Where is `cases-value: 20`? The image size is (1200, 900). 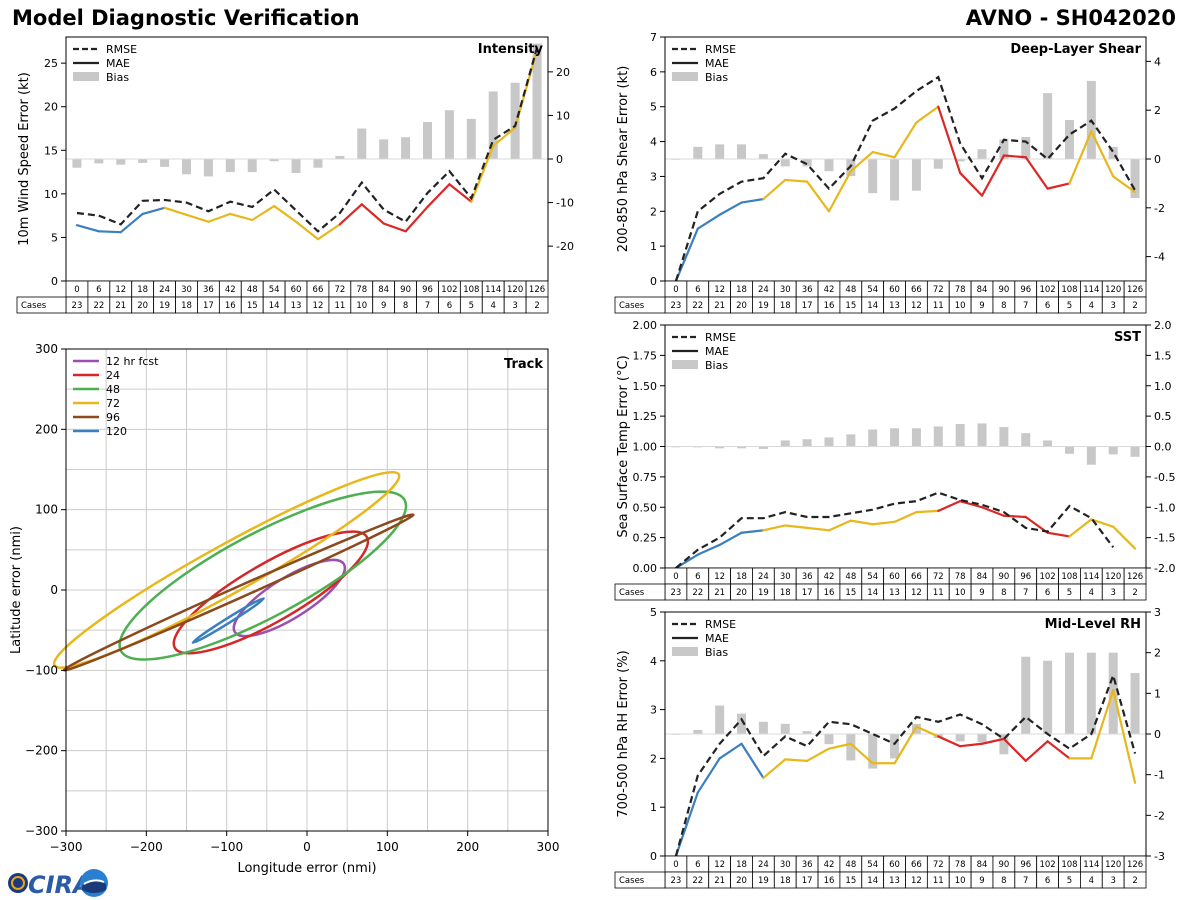
cases-value: 20 is located at coordinates (741, 881).